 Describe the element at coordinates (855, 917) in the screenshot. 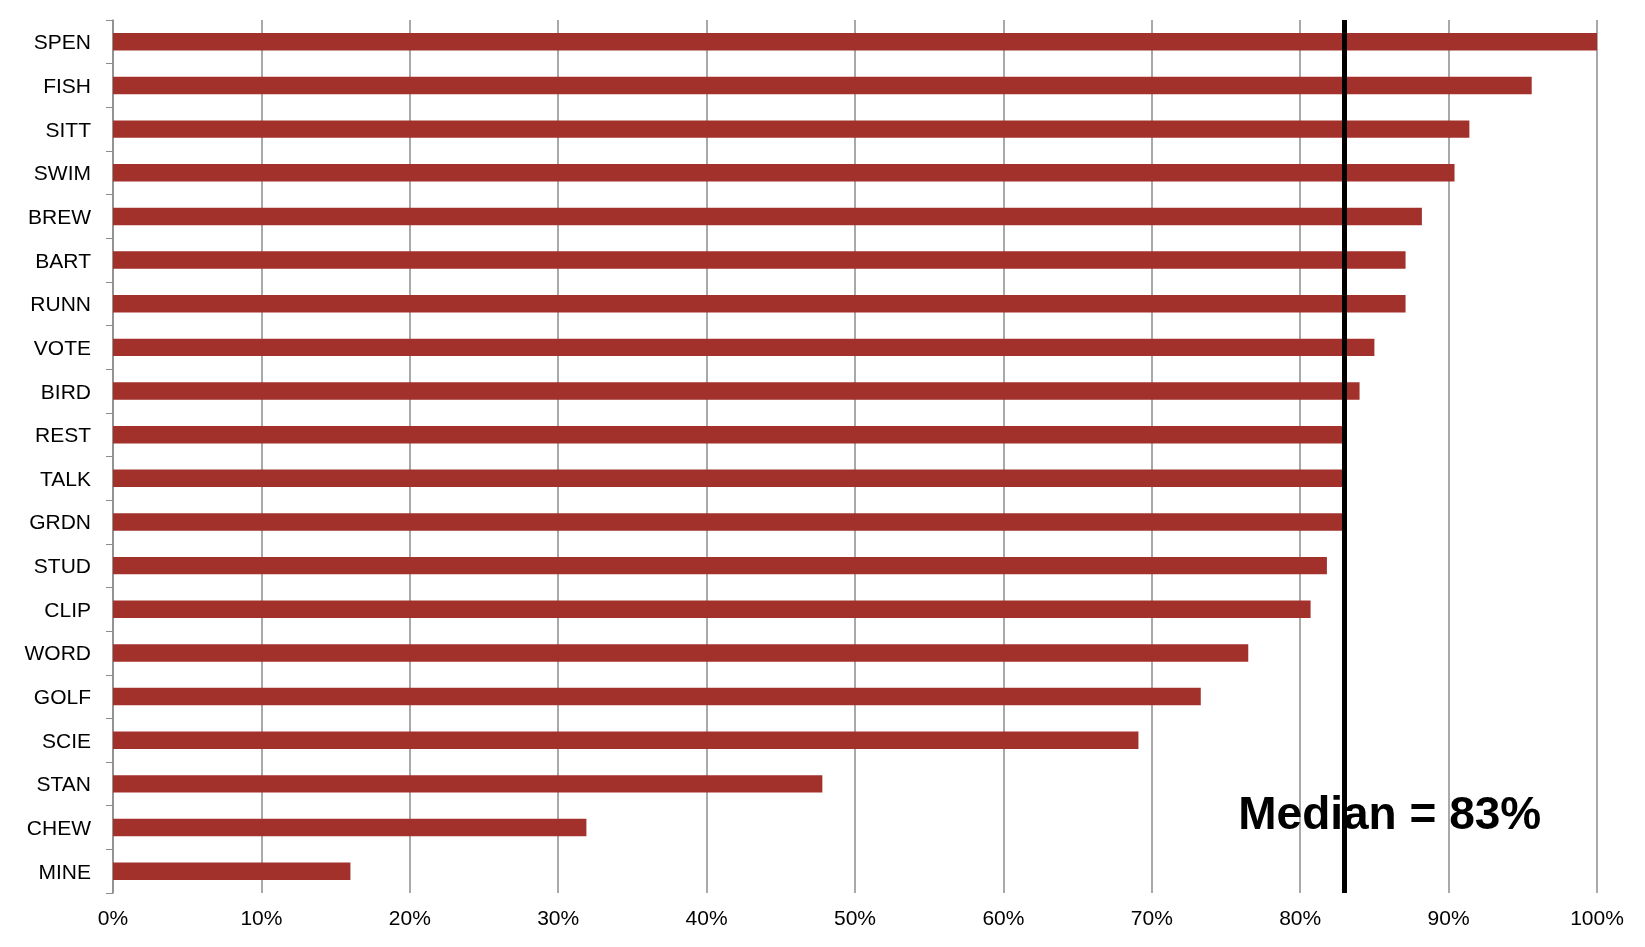

I see `x-tick-label: 50%` at that location.